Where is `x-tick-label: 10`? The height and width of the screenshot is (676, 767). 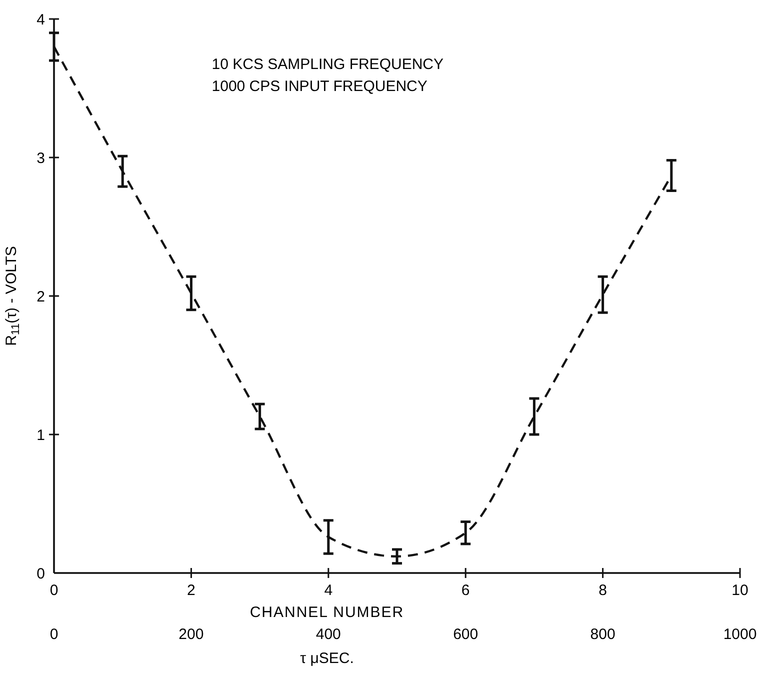 x-tick-label: 10 is located at coordinates (740, 590).